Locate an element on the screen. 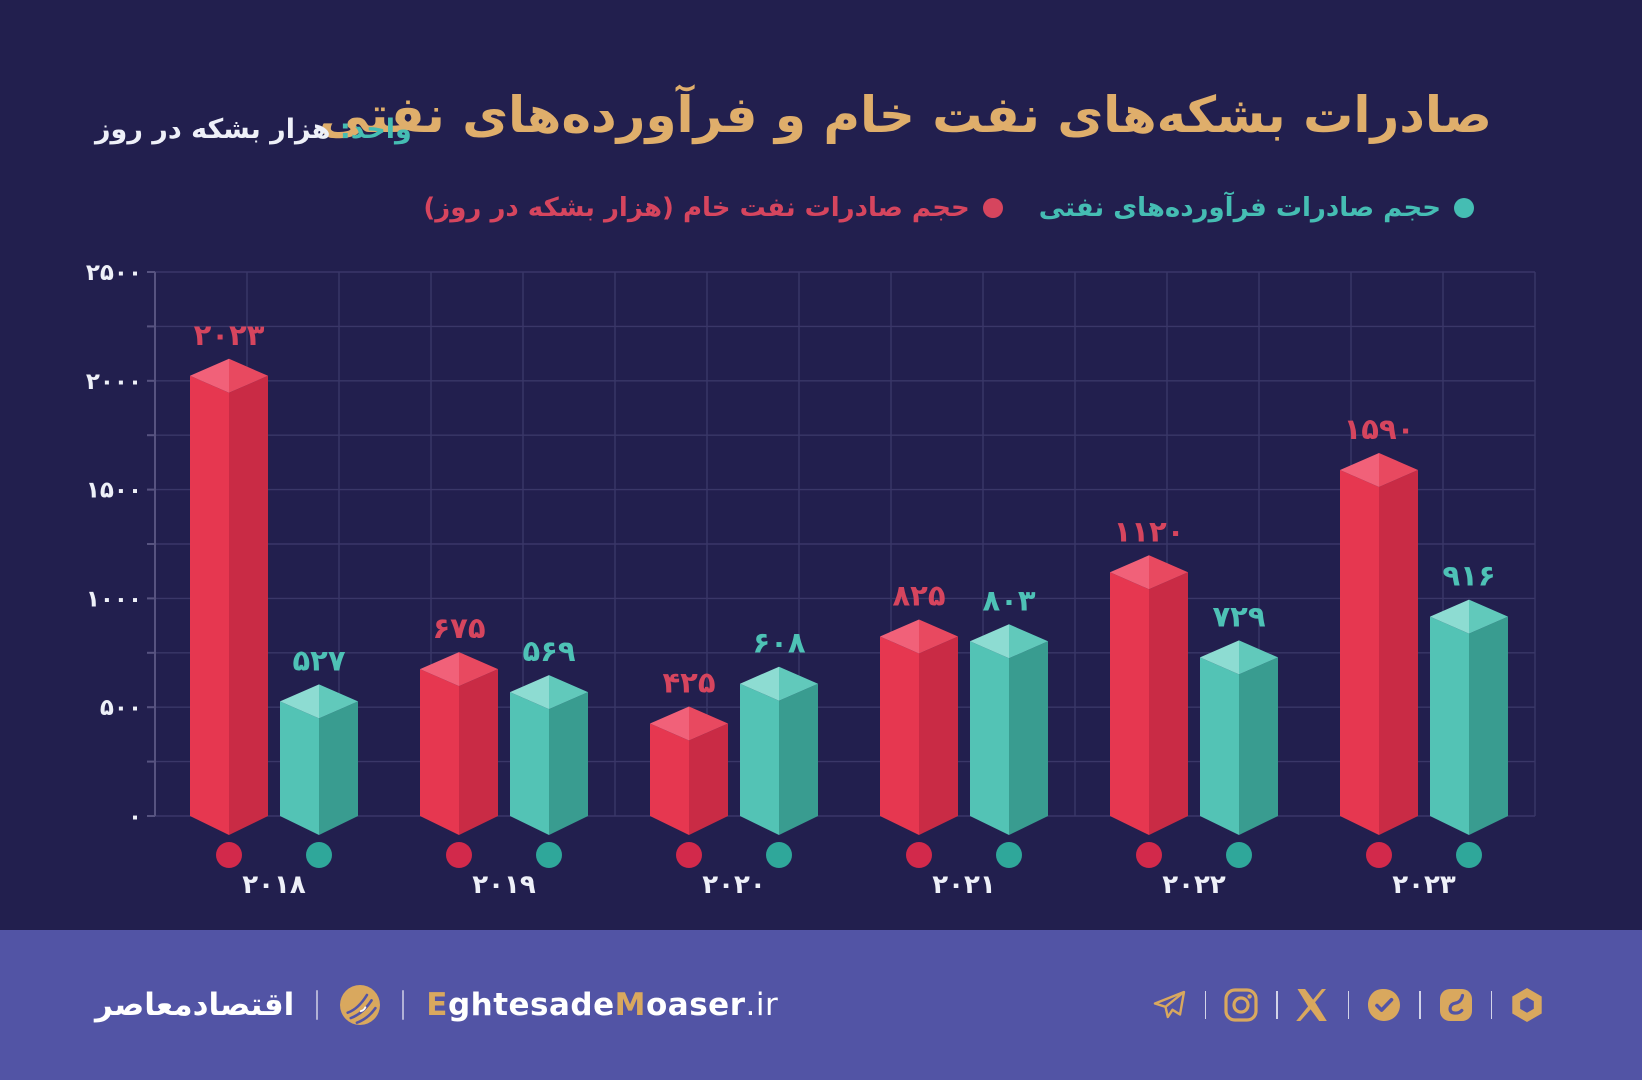 The height and width of the screenshot is (1080, 1642). bar-products-2023: ۹۱۶ is located at coordinates (1469, 713).